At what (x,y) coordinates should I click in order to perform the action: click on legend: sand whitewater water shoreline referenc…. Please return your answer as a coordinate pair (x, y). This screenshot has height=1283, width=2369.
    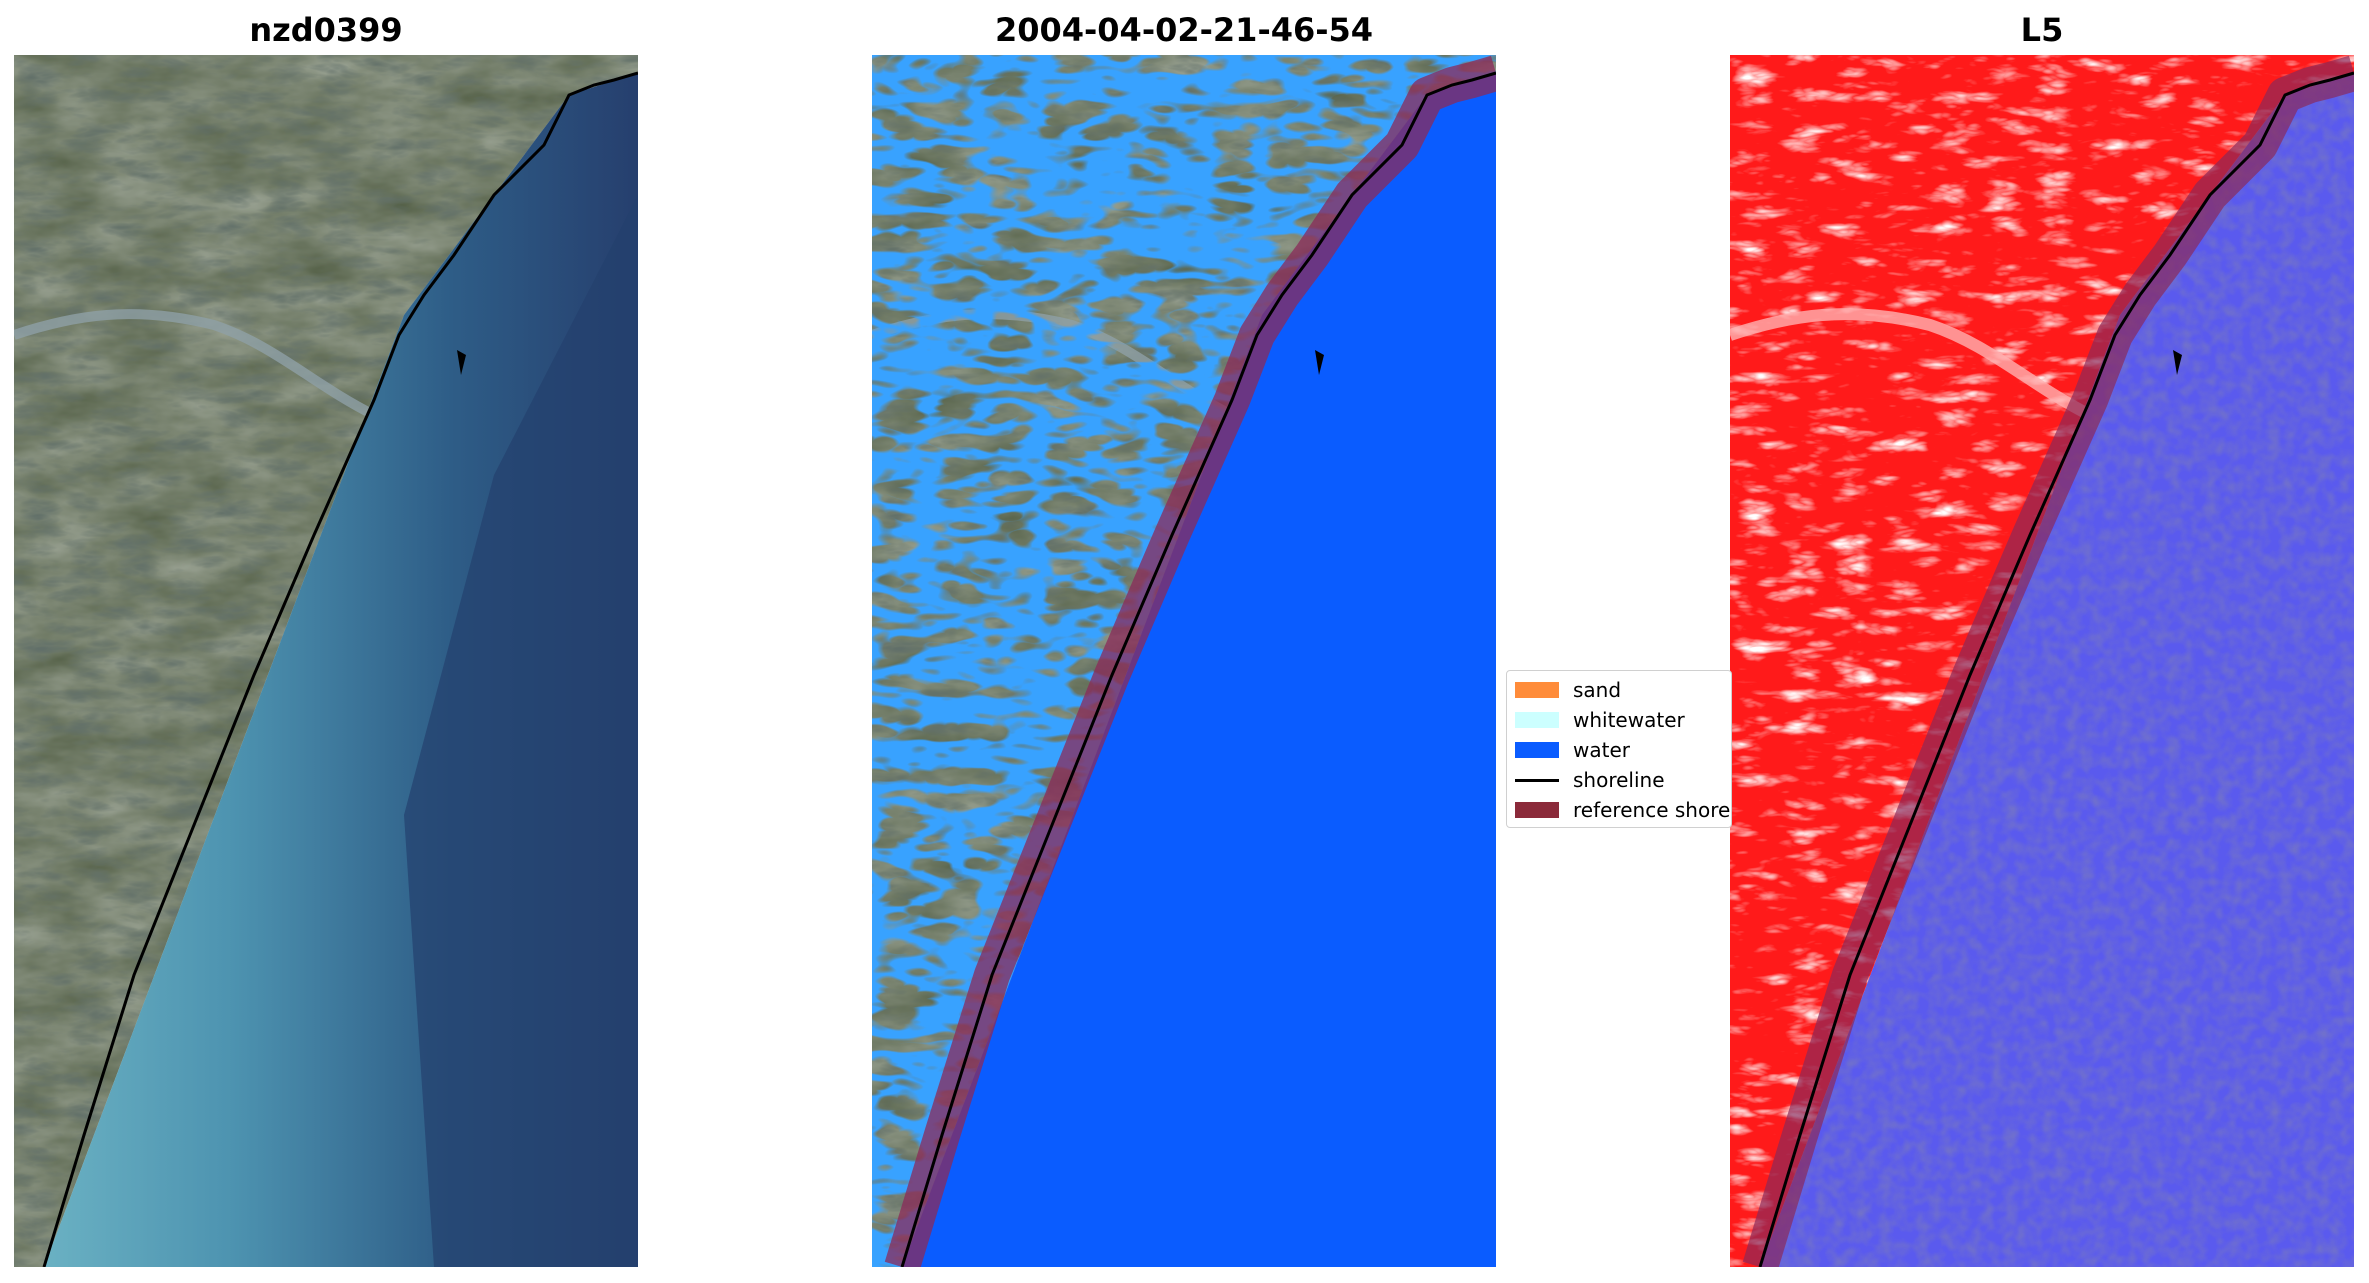
    Looking at the image, I should click on (1619, 749).